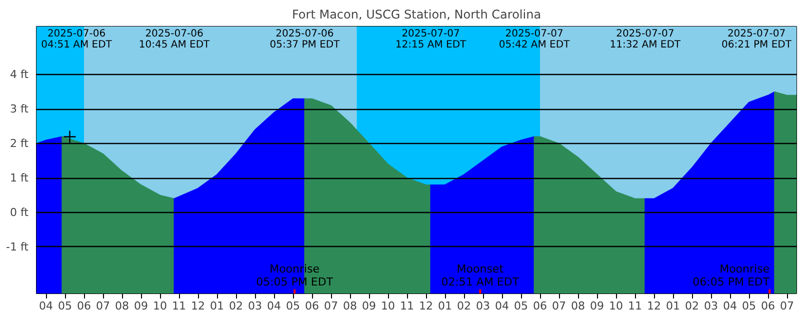 The image size is (800, 312). Describe the element at coordinates (20, 109) in the screenshot. I see `y-tick-label: 3 ft` at that location.